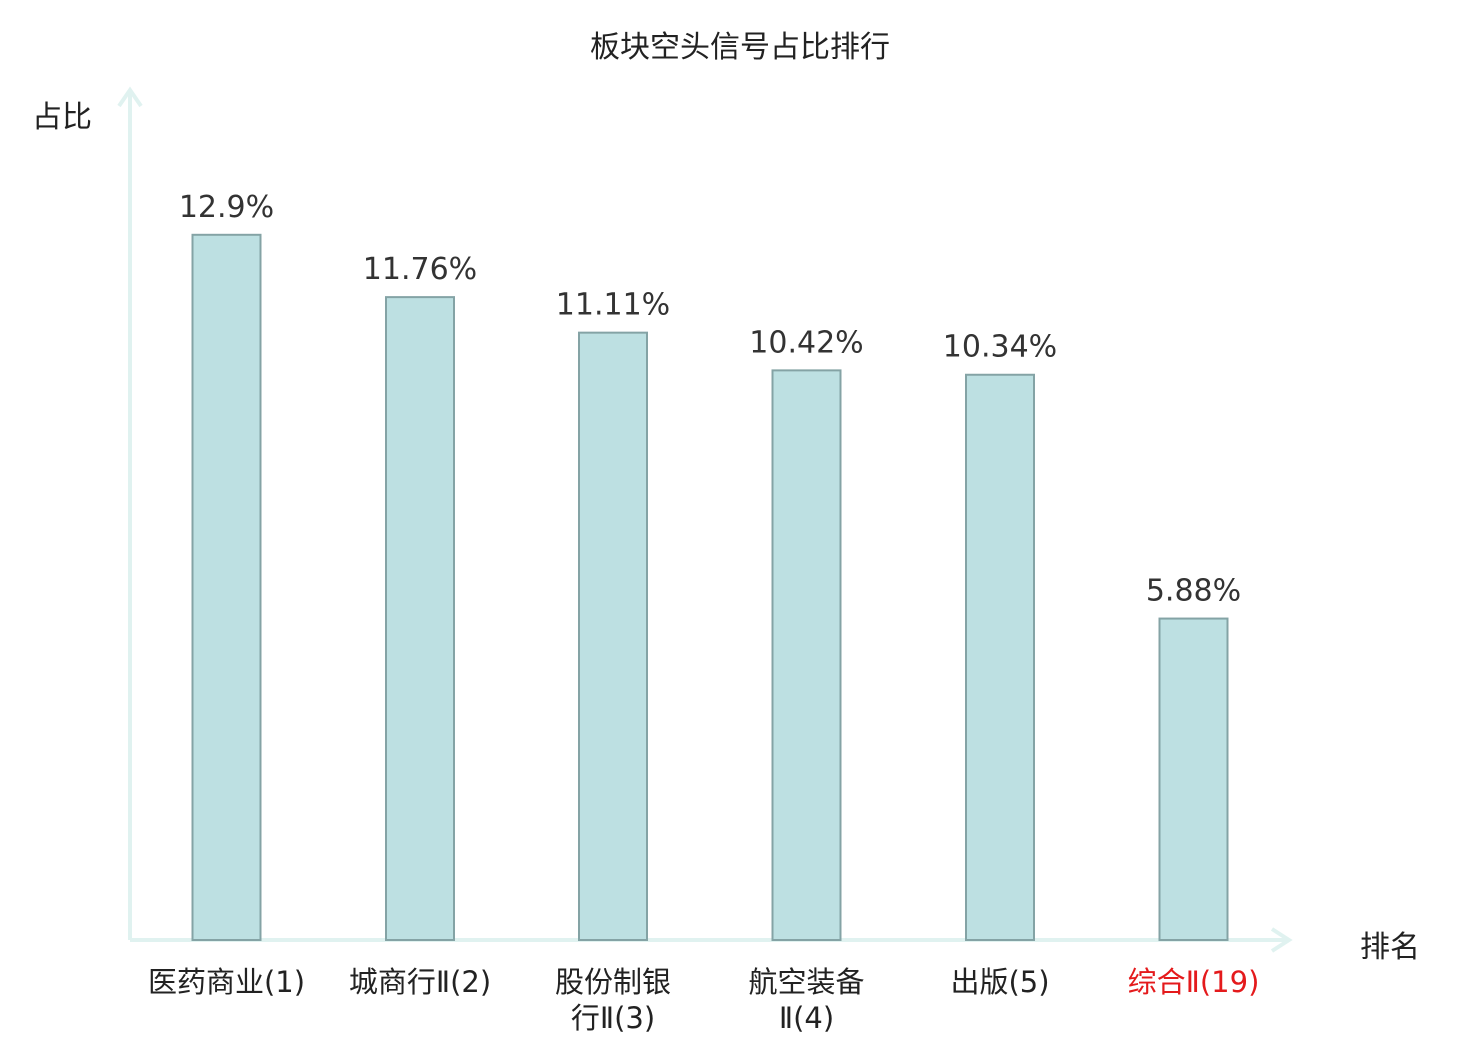 This screenshot has height=1040, width=1480. Describe the element at coordinates (806, 1018) in the screenshot. I see `category-label-line: Ⅱ(4)` at that location.